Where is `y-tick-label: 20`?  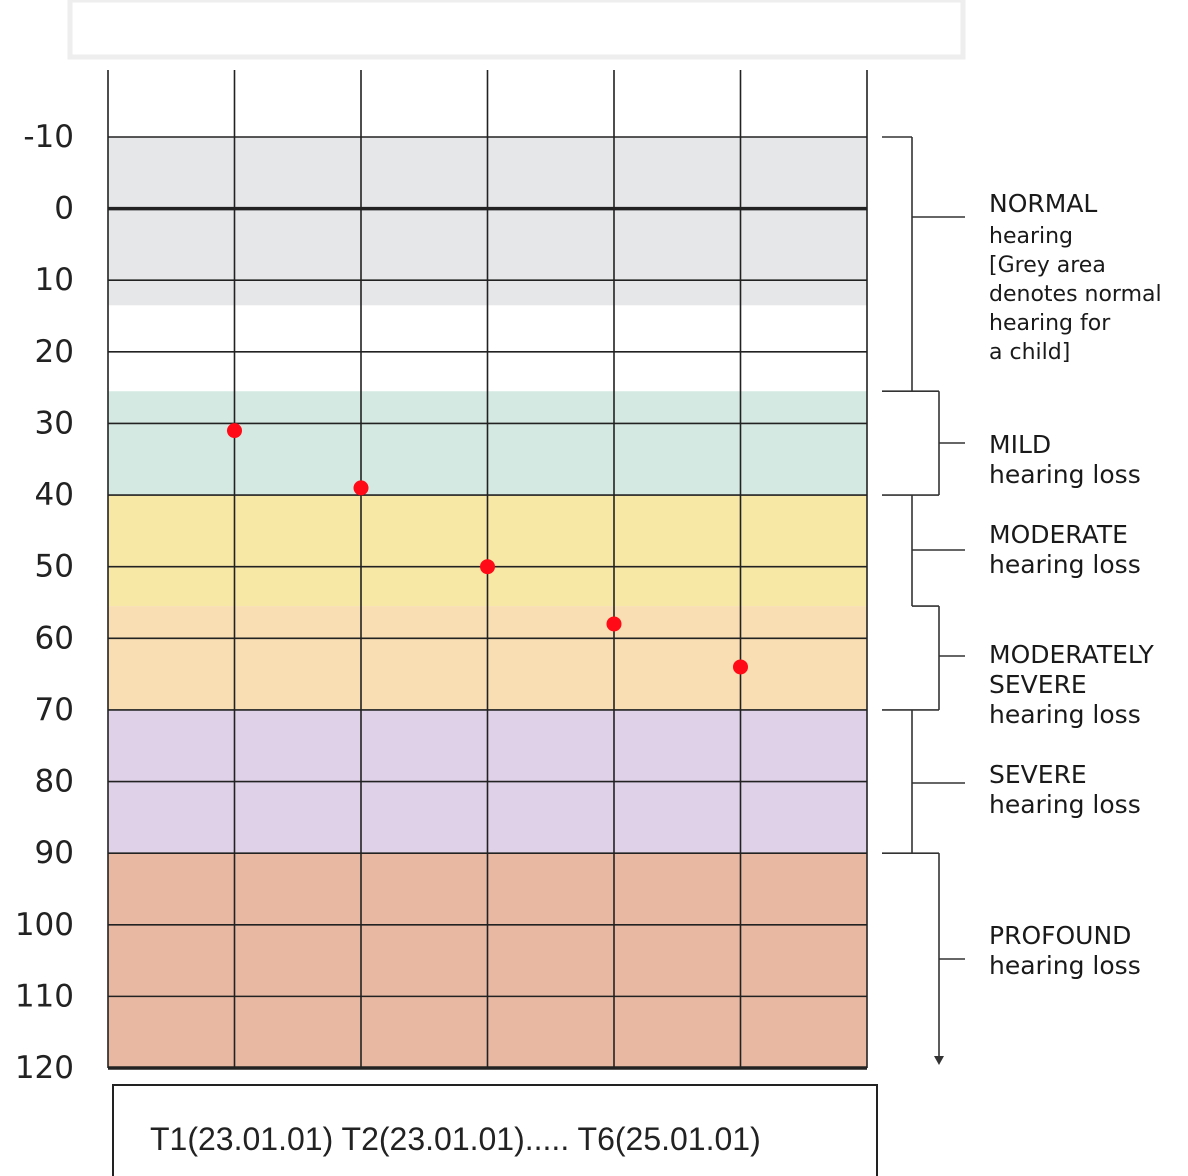 y-tick-label: 20 is located at coordinates (54, 352).